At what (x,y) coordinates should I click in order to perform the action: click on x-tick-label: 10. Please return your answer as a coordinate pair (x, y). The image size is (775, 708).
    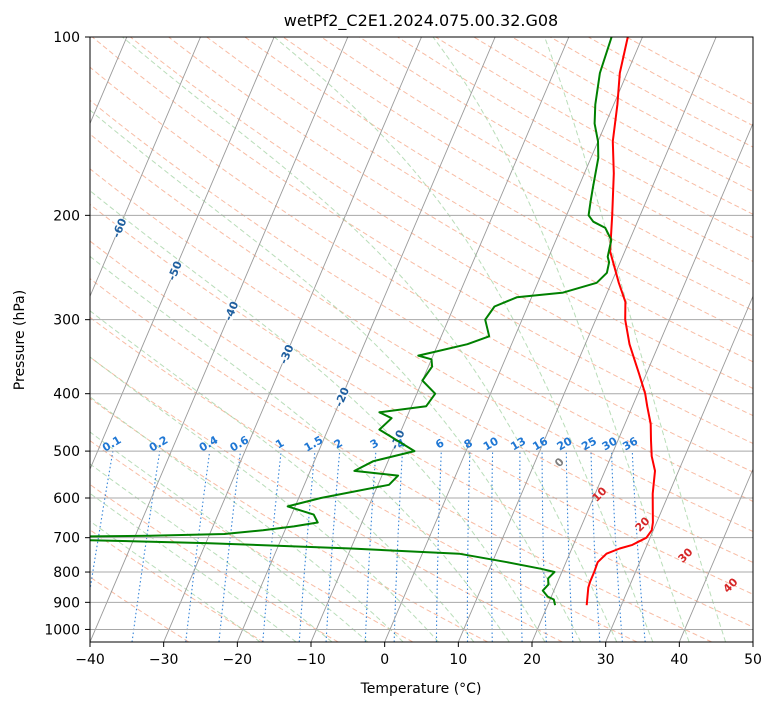
    Looking at the image, I should click on (458, 660).